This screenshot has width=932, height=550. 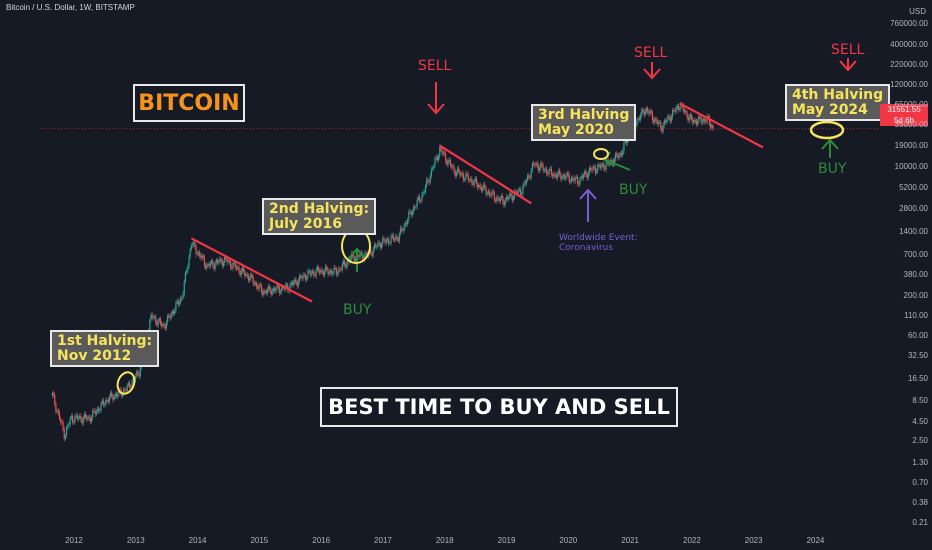 I want to click on halving-1-box: 1st Halving: Nov 2012, so click(x=105, y=349).